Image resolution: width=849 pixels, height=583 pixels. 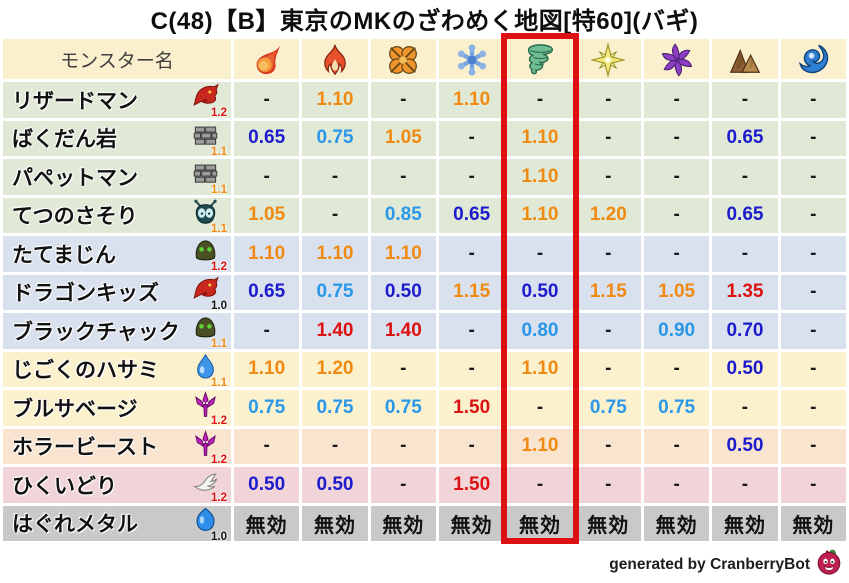 I want to click on gira-flame-icon, so click(x=335, y=60).